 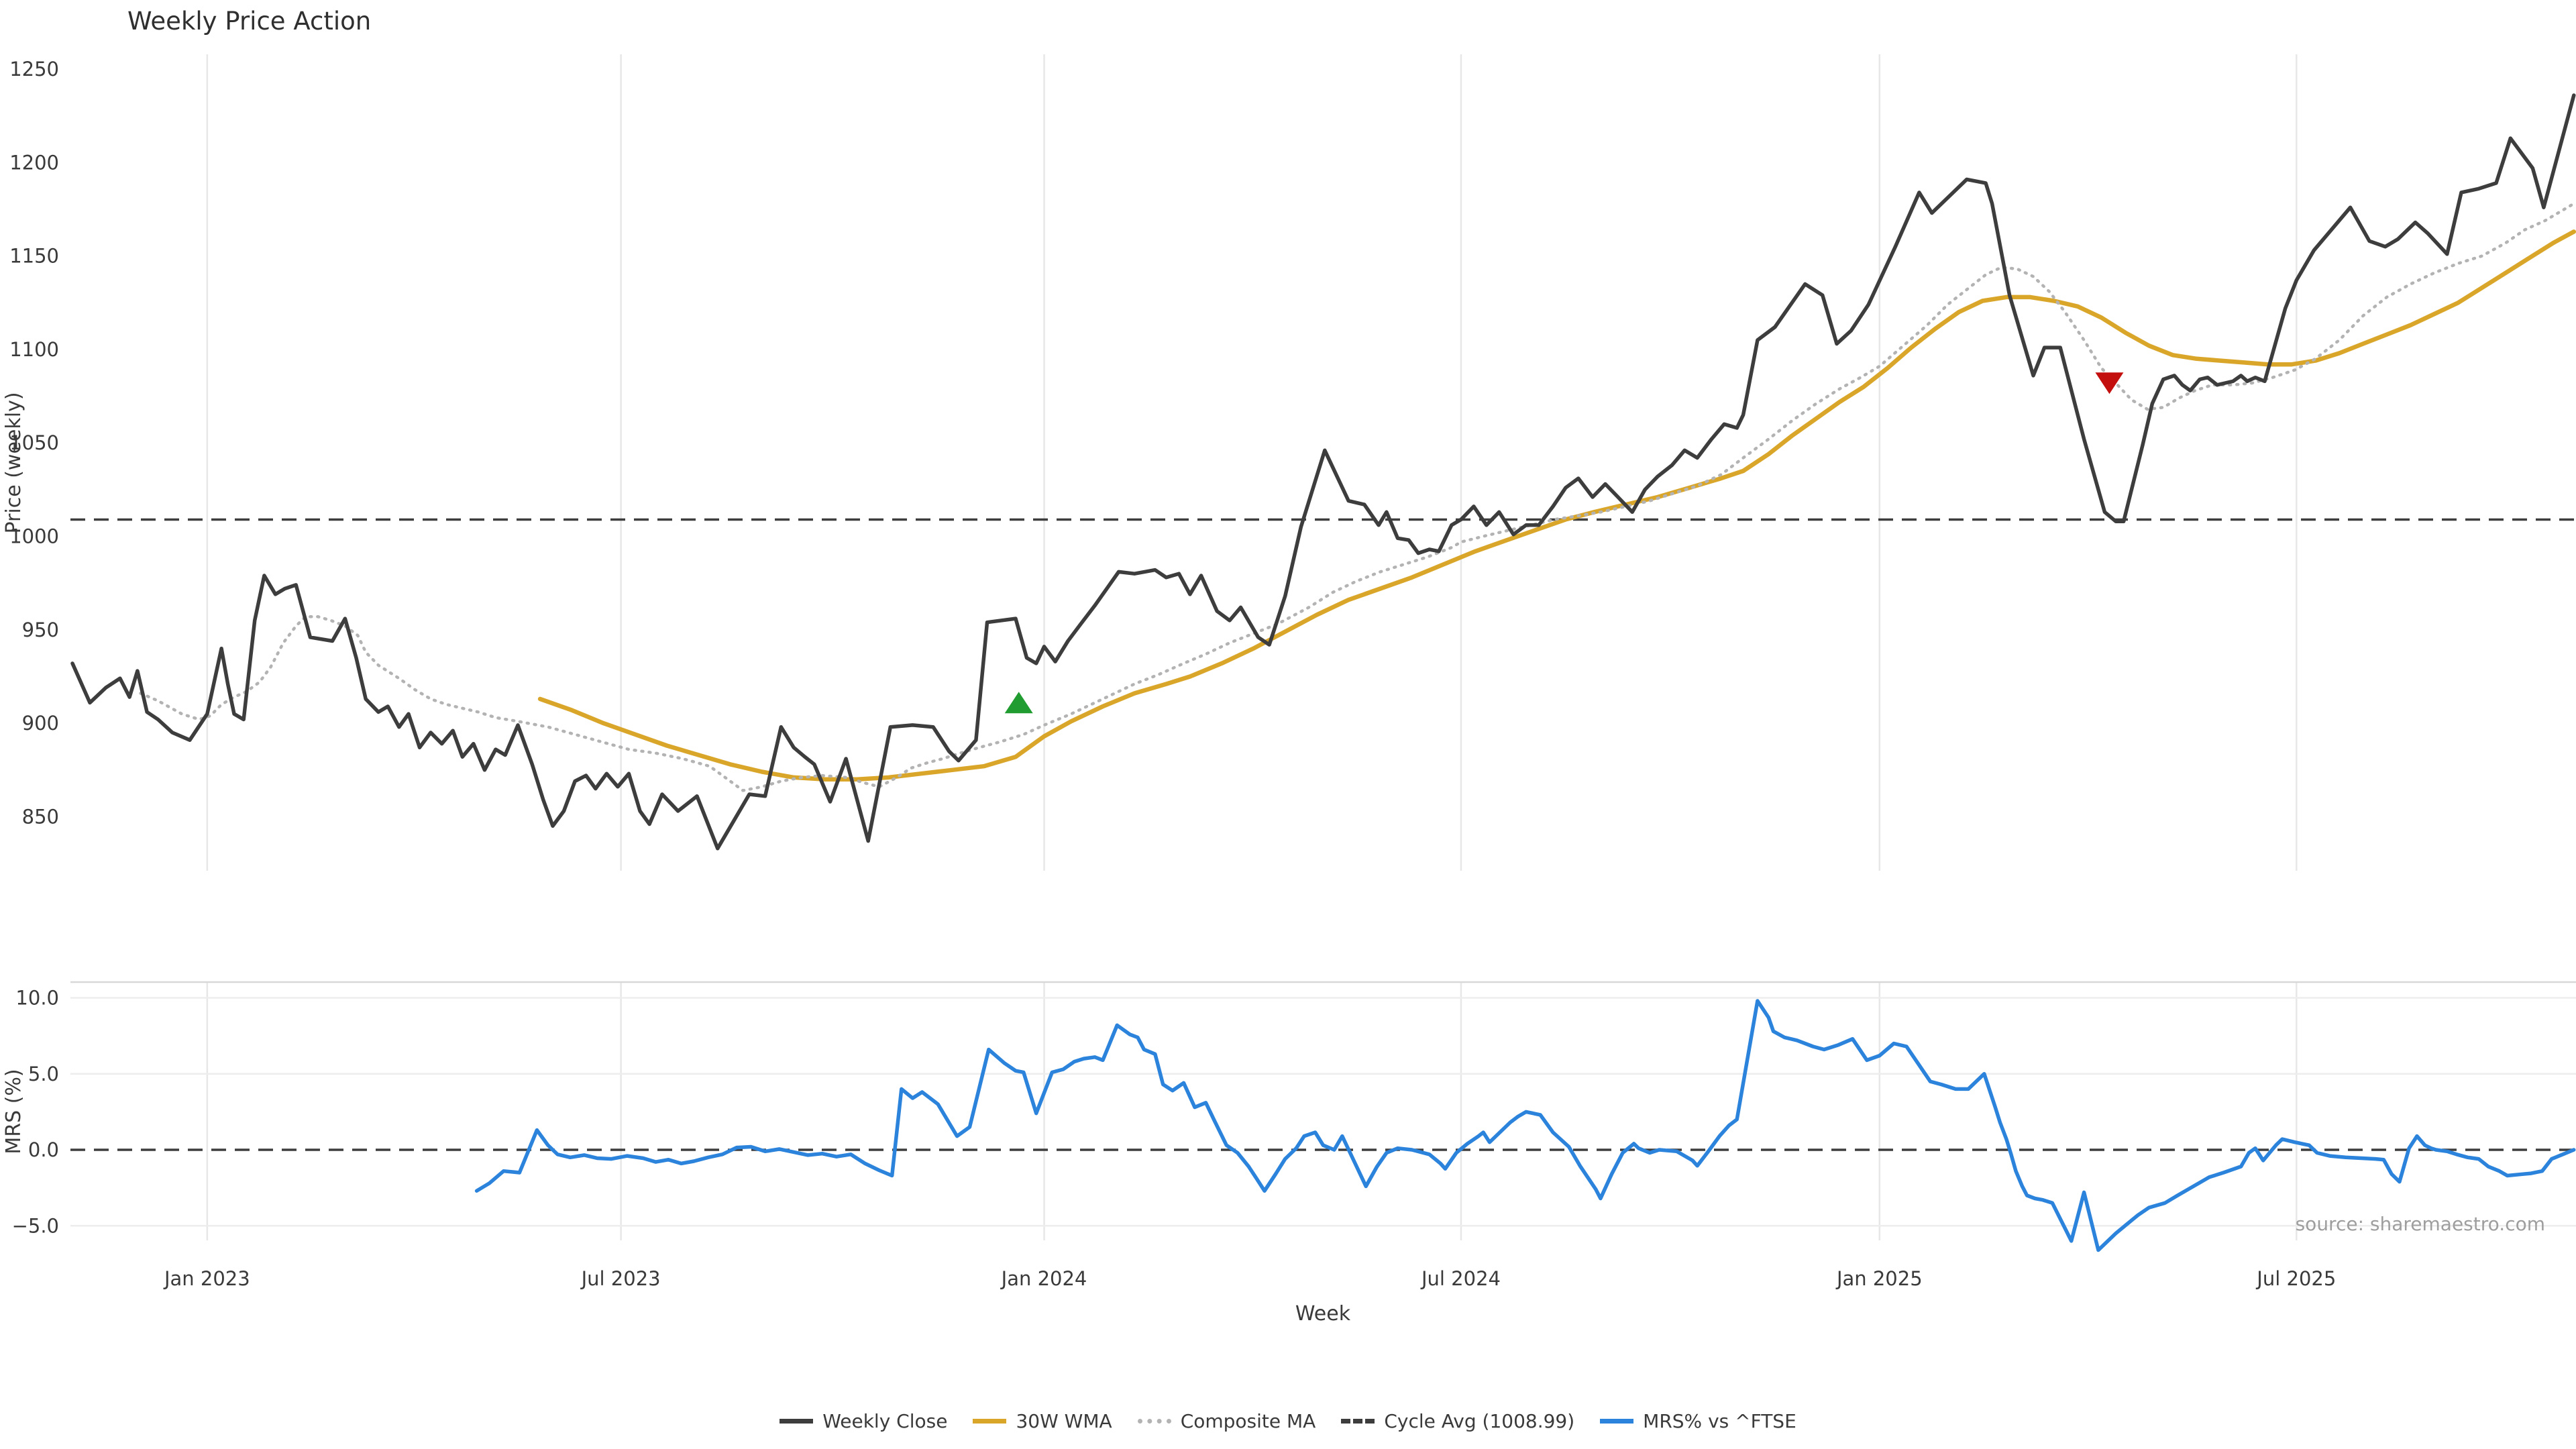 What do you see at coordinates (1719, 1421) in the screenshot?
I see `legend-label: MRS% vs ^FTSE` at bounding box center [1719, 1421].